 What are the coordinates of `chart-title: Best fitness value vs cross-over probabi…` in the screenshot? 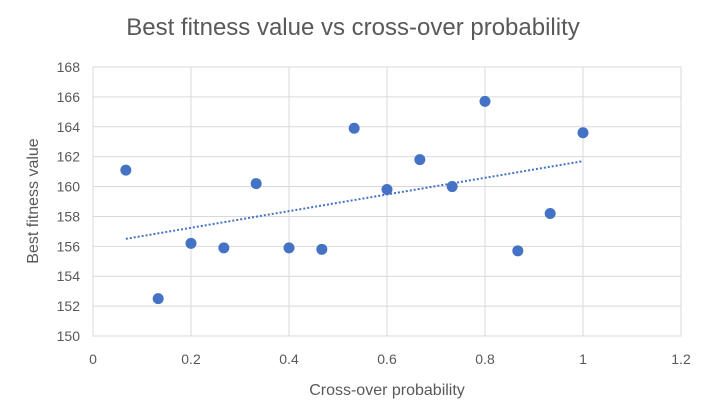 It's located at (353, 27).